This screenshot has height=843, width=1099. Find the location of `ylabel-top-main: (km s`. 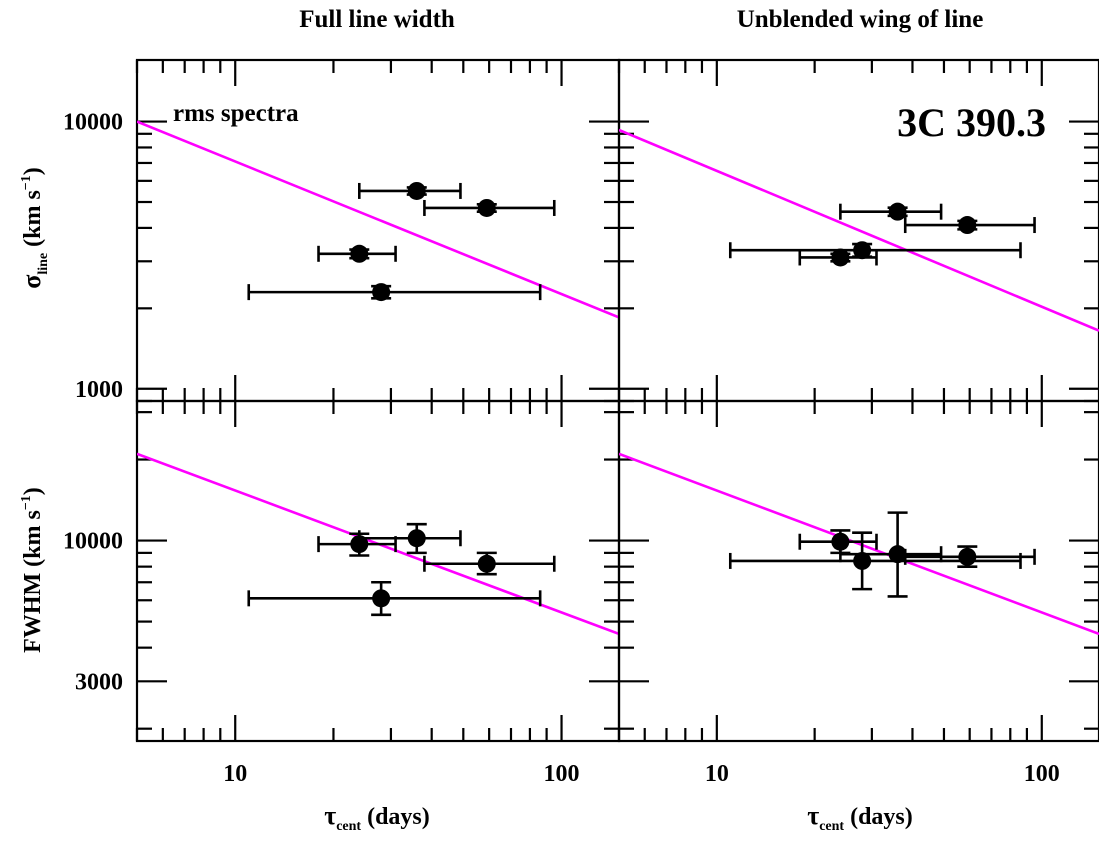

ylabel-top-main: (km s is located at coordinates (33, 221).